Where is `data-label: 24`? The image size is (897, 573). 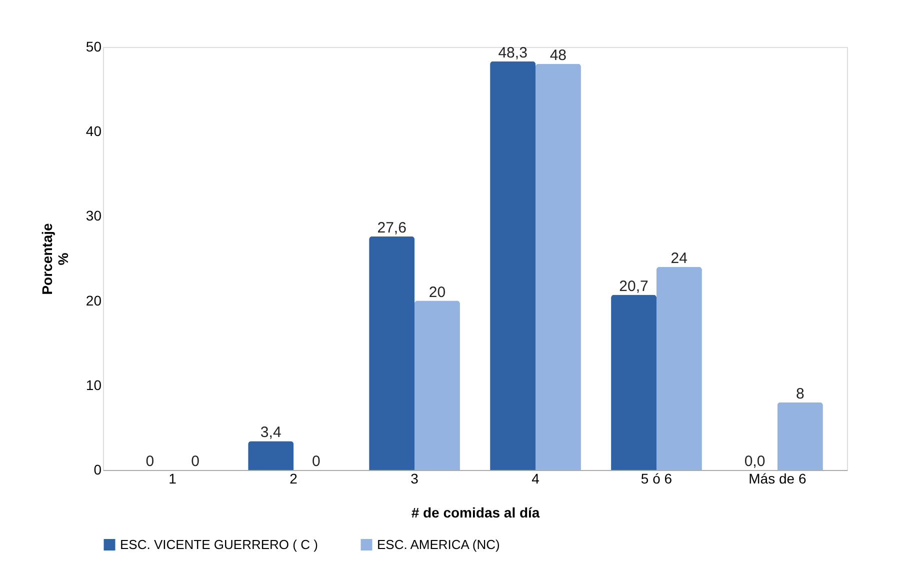
data-label: 24 is located at coordinates (679, 258).